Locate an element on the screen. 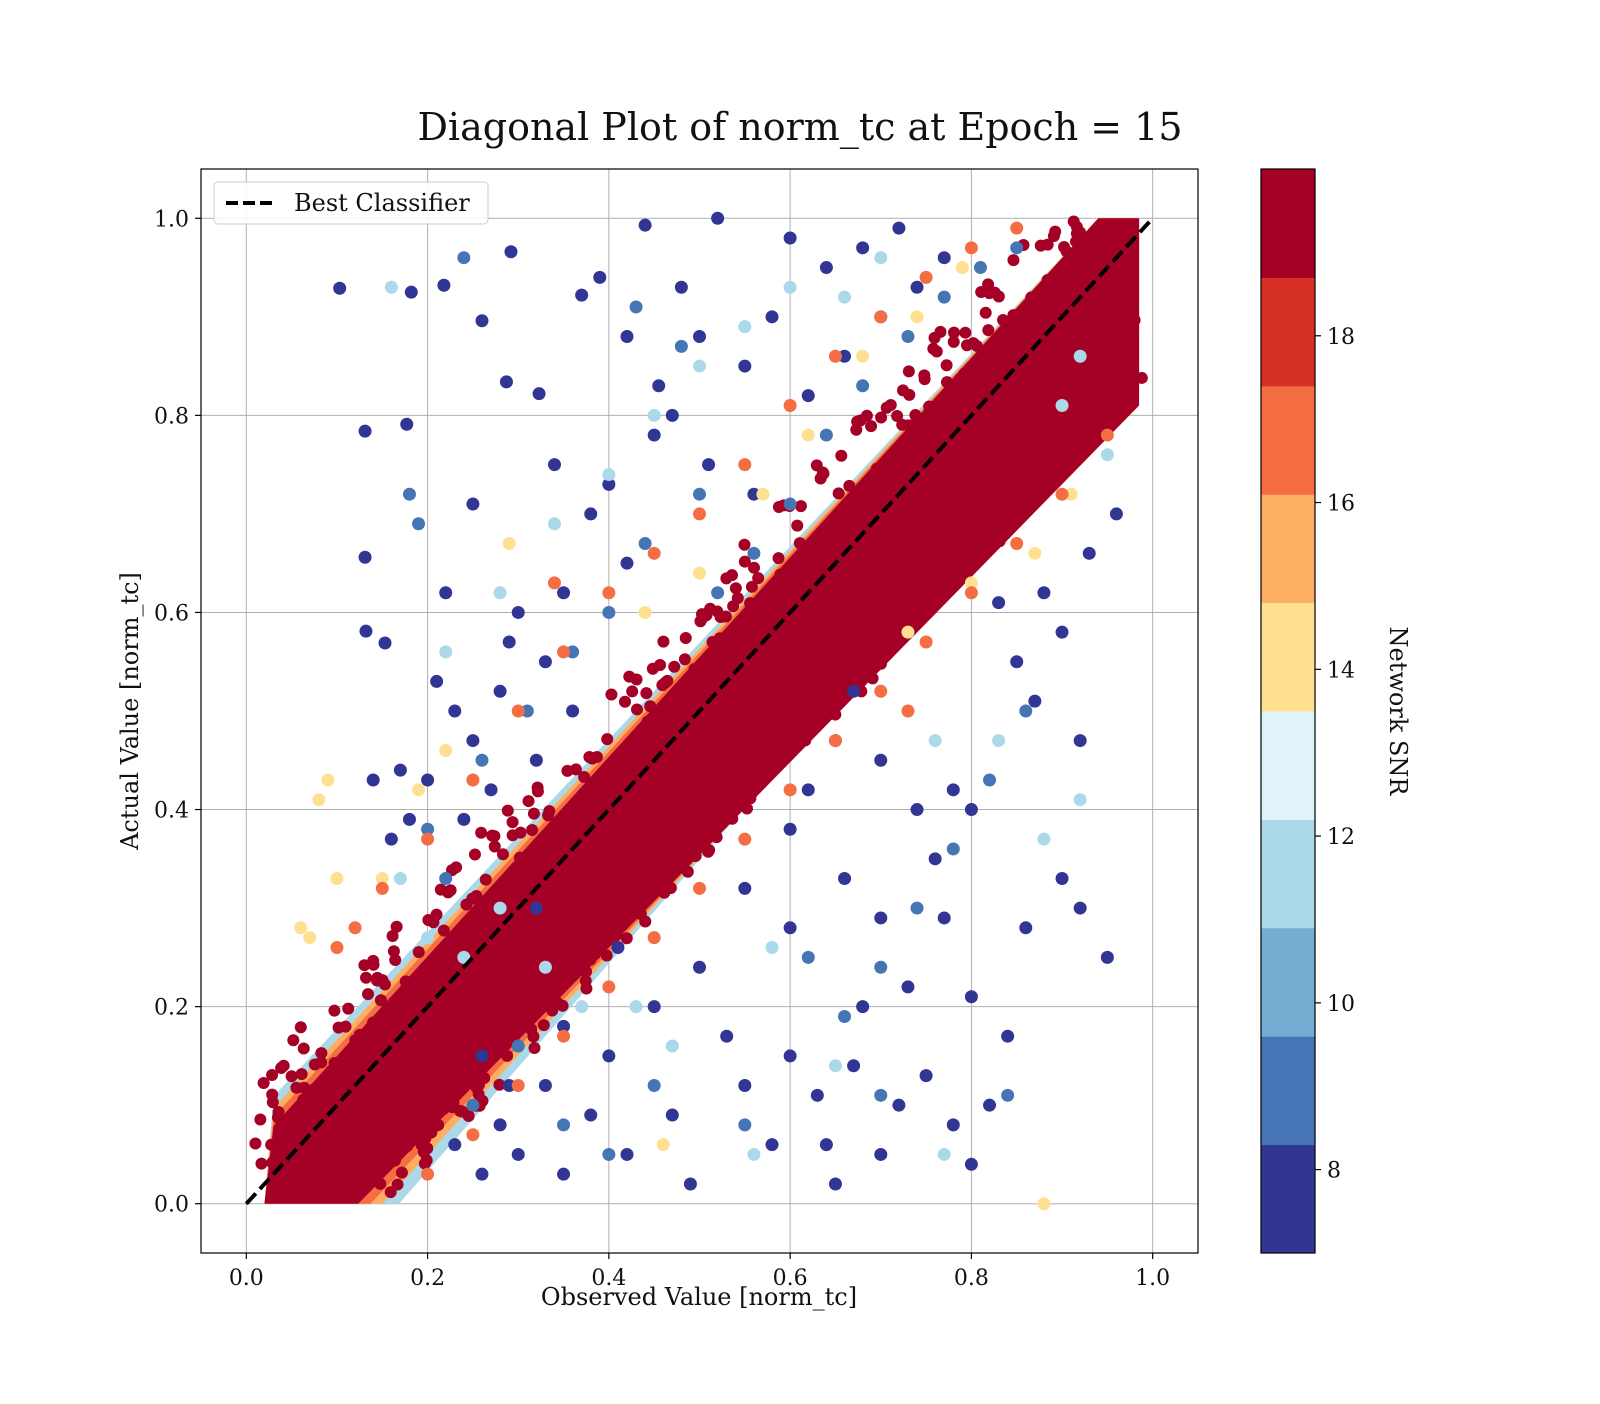 This screenshot has width=1600, height=1404. colorbar-tick-label: 10 is located at coordinates (1341, 1004).